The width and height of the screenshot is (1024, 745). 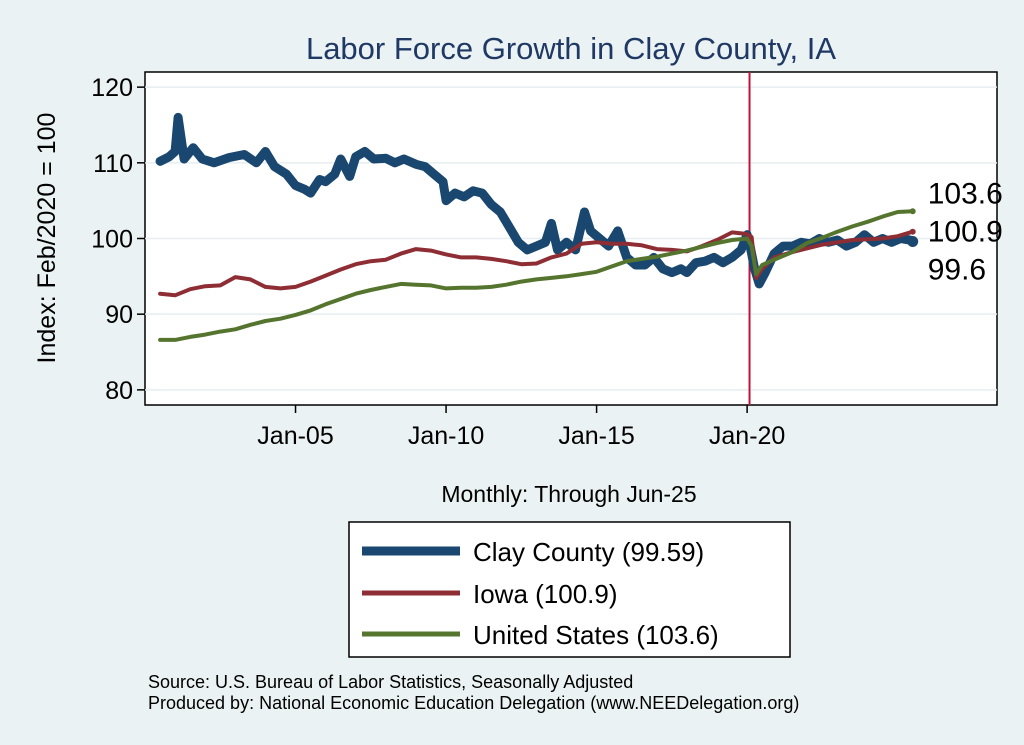 I want to click on legend-label-clay-county: Clay County (99.59), so click(x=588, y=552).